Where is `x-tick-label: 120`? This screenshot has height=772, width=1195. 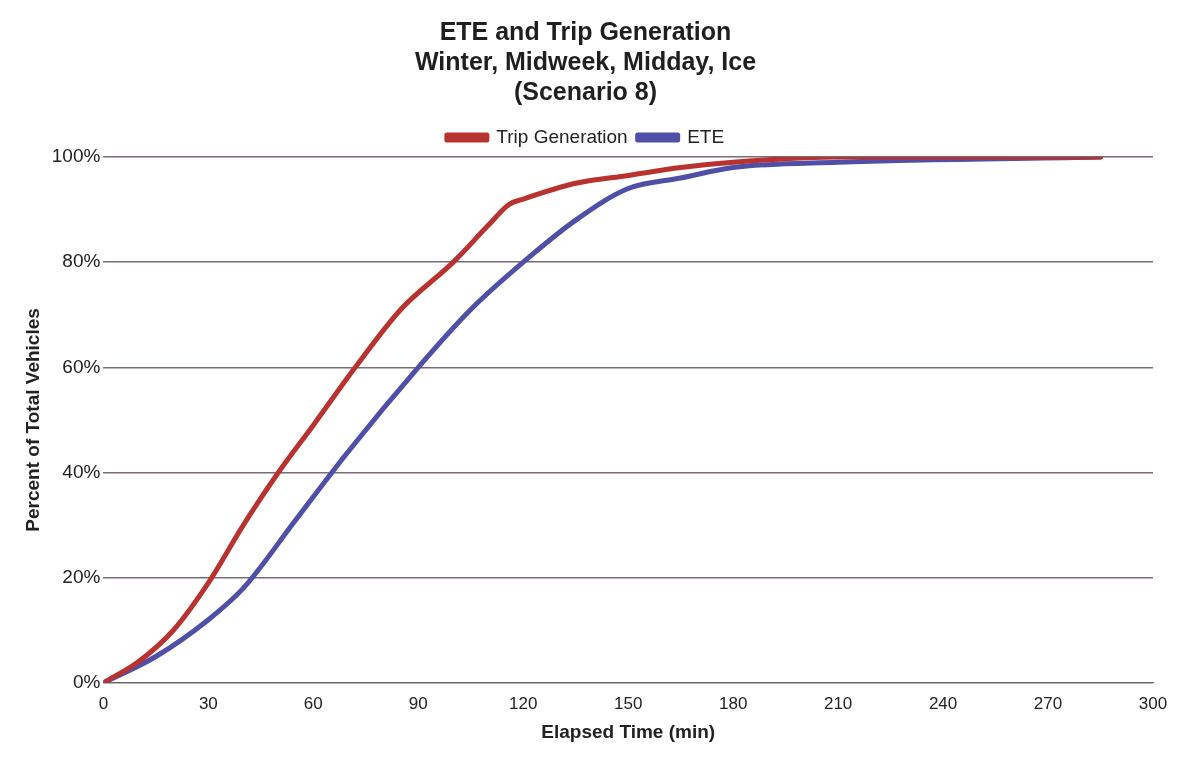 x-tick-label: 120 is located at coordinates (523, 703).